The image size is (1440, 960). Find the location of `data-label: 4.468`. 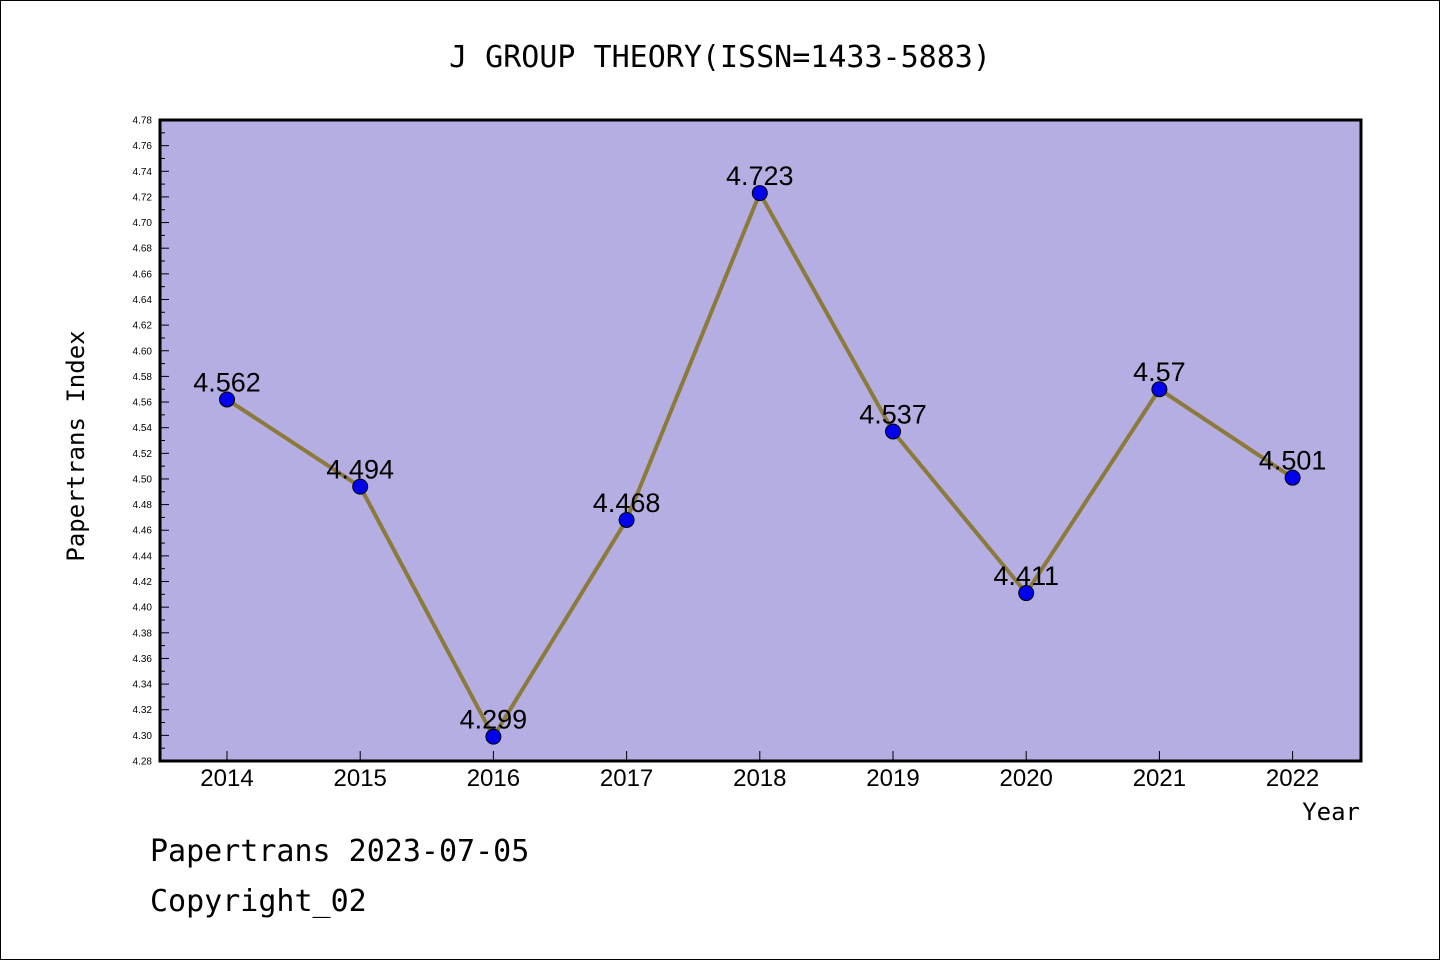

data-label: 4.468 is located at coordinates (627, 503).